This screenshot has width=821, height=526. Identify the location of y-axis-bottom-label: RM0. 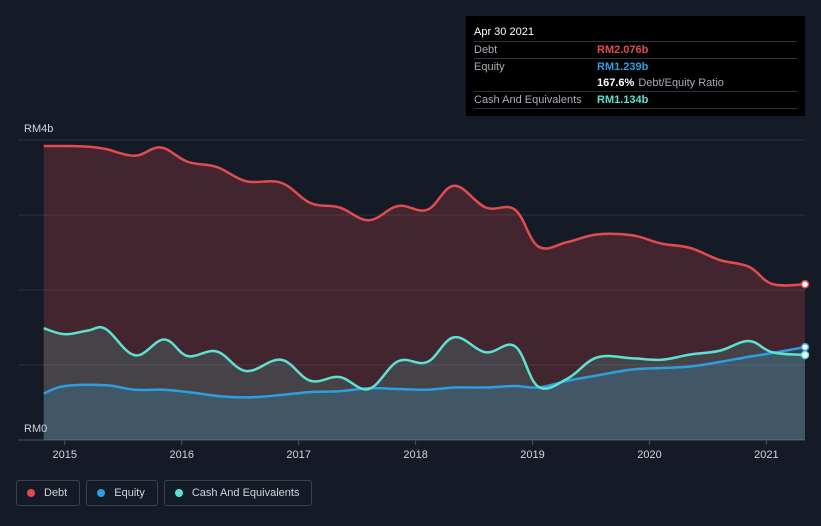
(35, 429).